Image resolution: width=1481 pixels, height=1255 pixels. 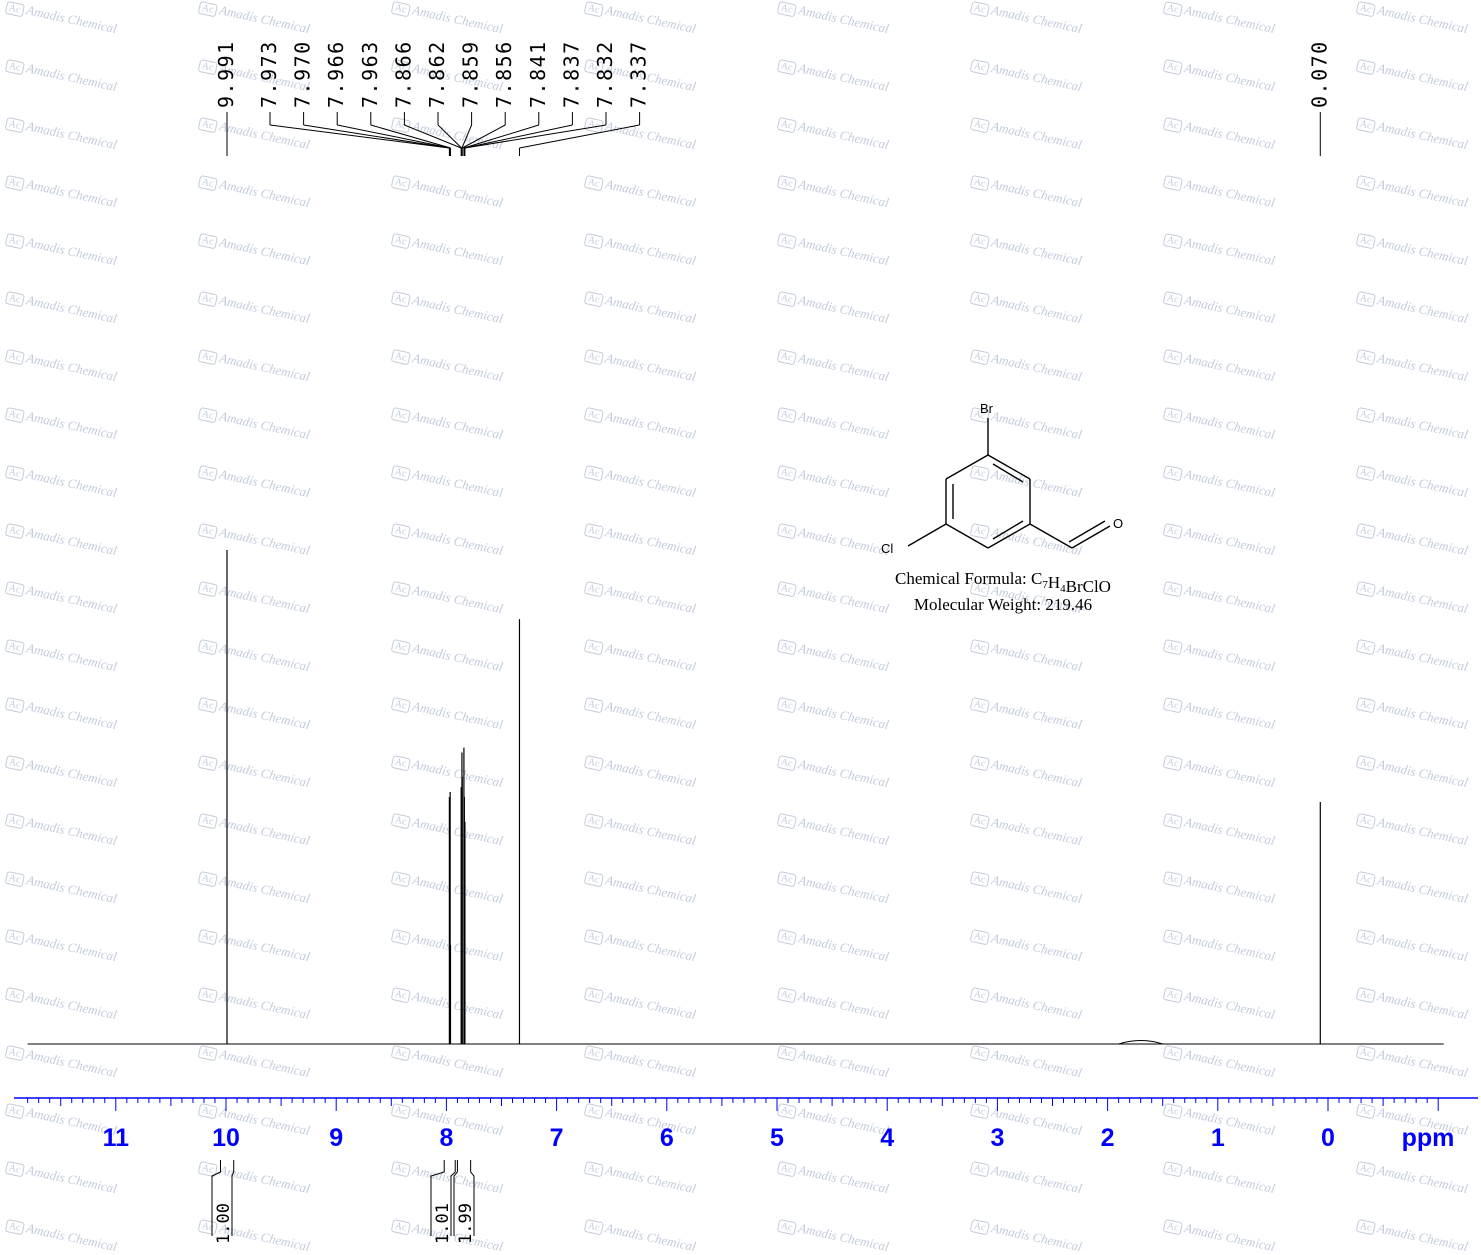 I want to click on tick-label: 6, so click(x=667, y=1138).